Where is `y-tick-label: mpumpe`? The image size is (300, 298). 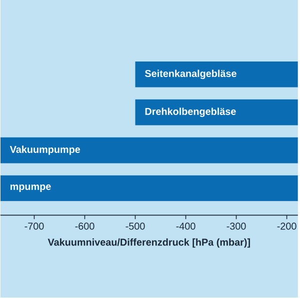 y-tick-label: mpumpe is located at coordinates (30, 188).